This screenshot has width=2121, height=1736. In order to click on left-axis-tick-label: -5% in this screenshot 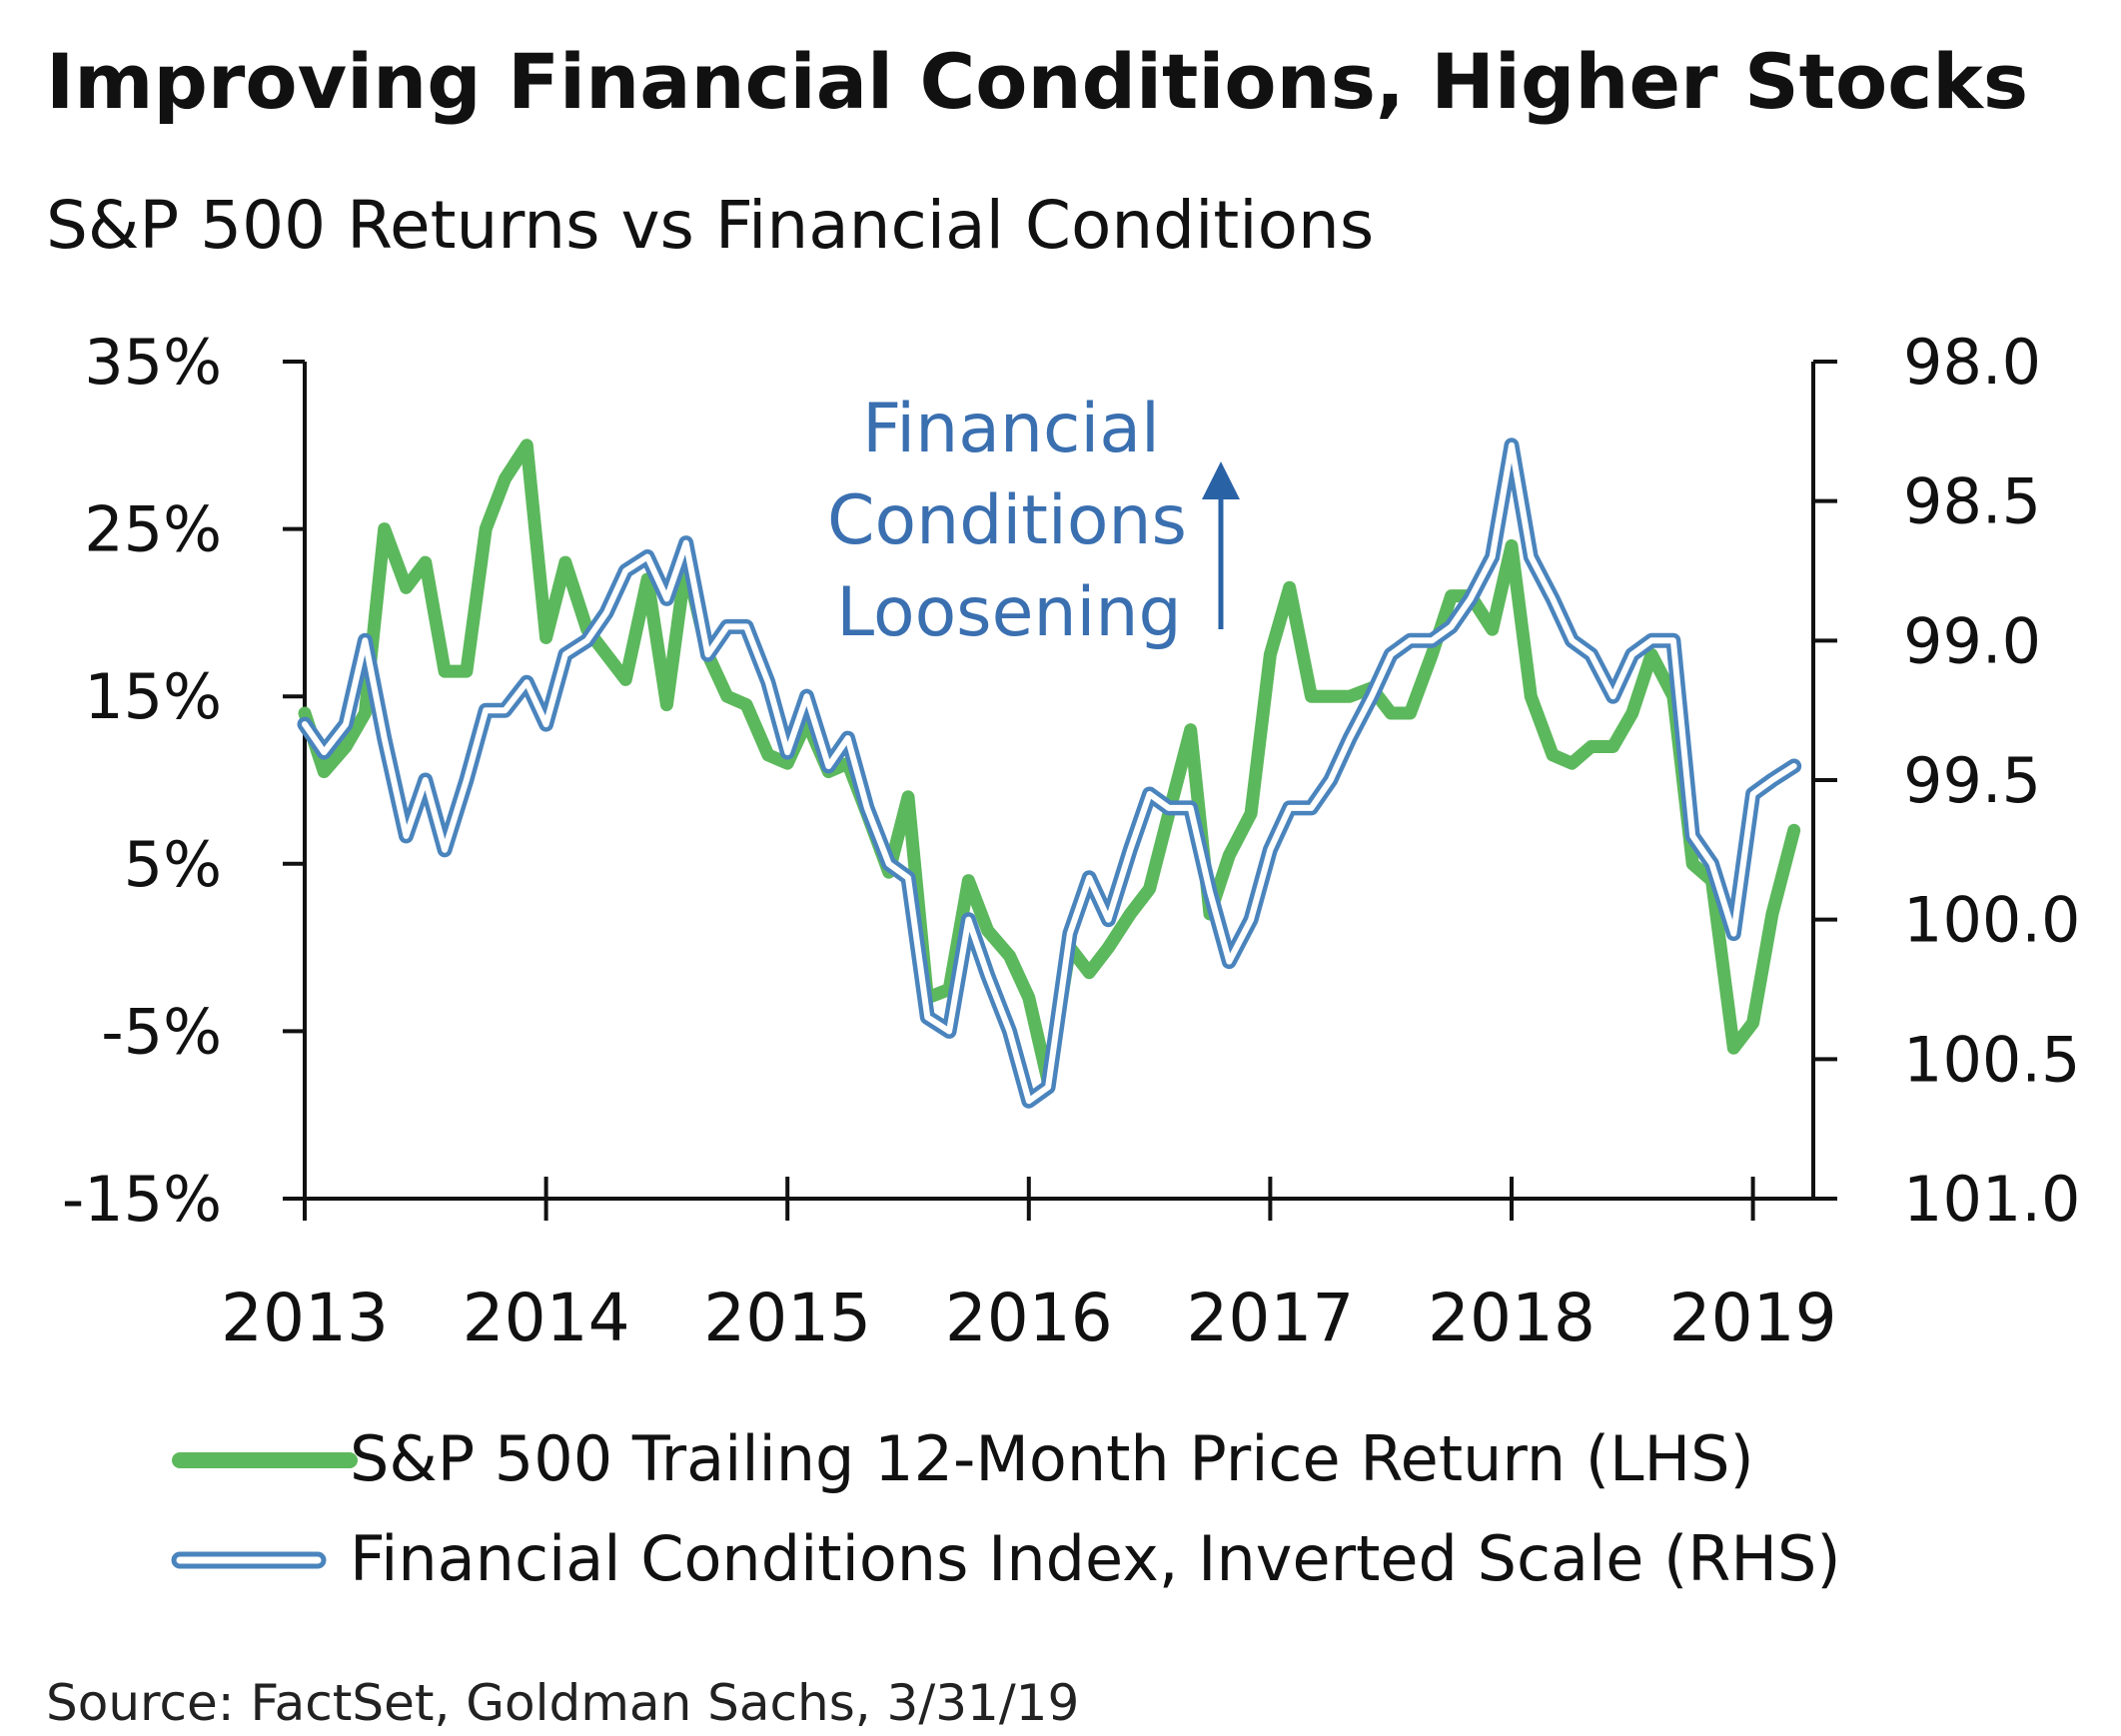, I will do `click(161, 1031)`.